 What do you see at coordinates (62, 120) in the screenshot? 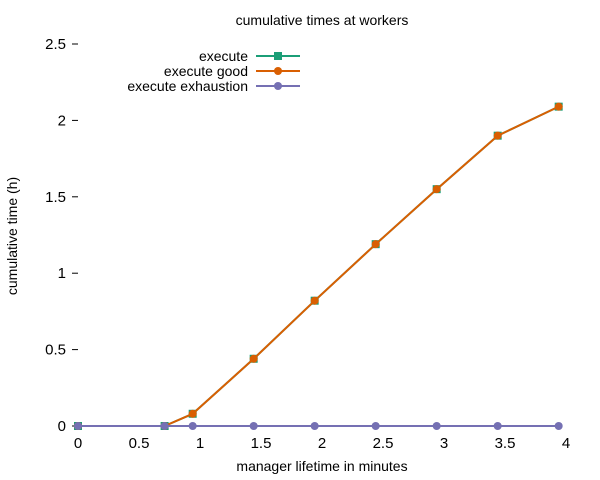
I see `y-tick-label: 2` at bounding box center [62, 120].